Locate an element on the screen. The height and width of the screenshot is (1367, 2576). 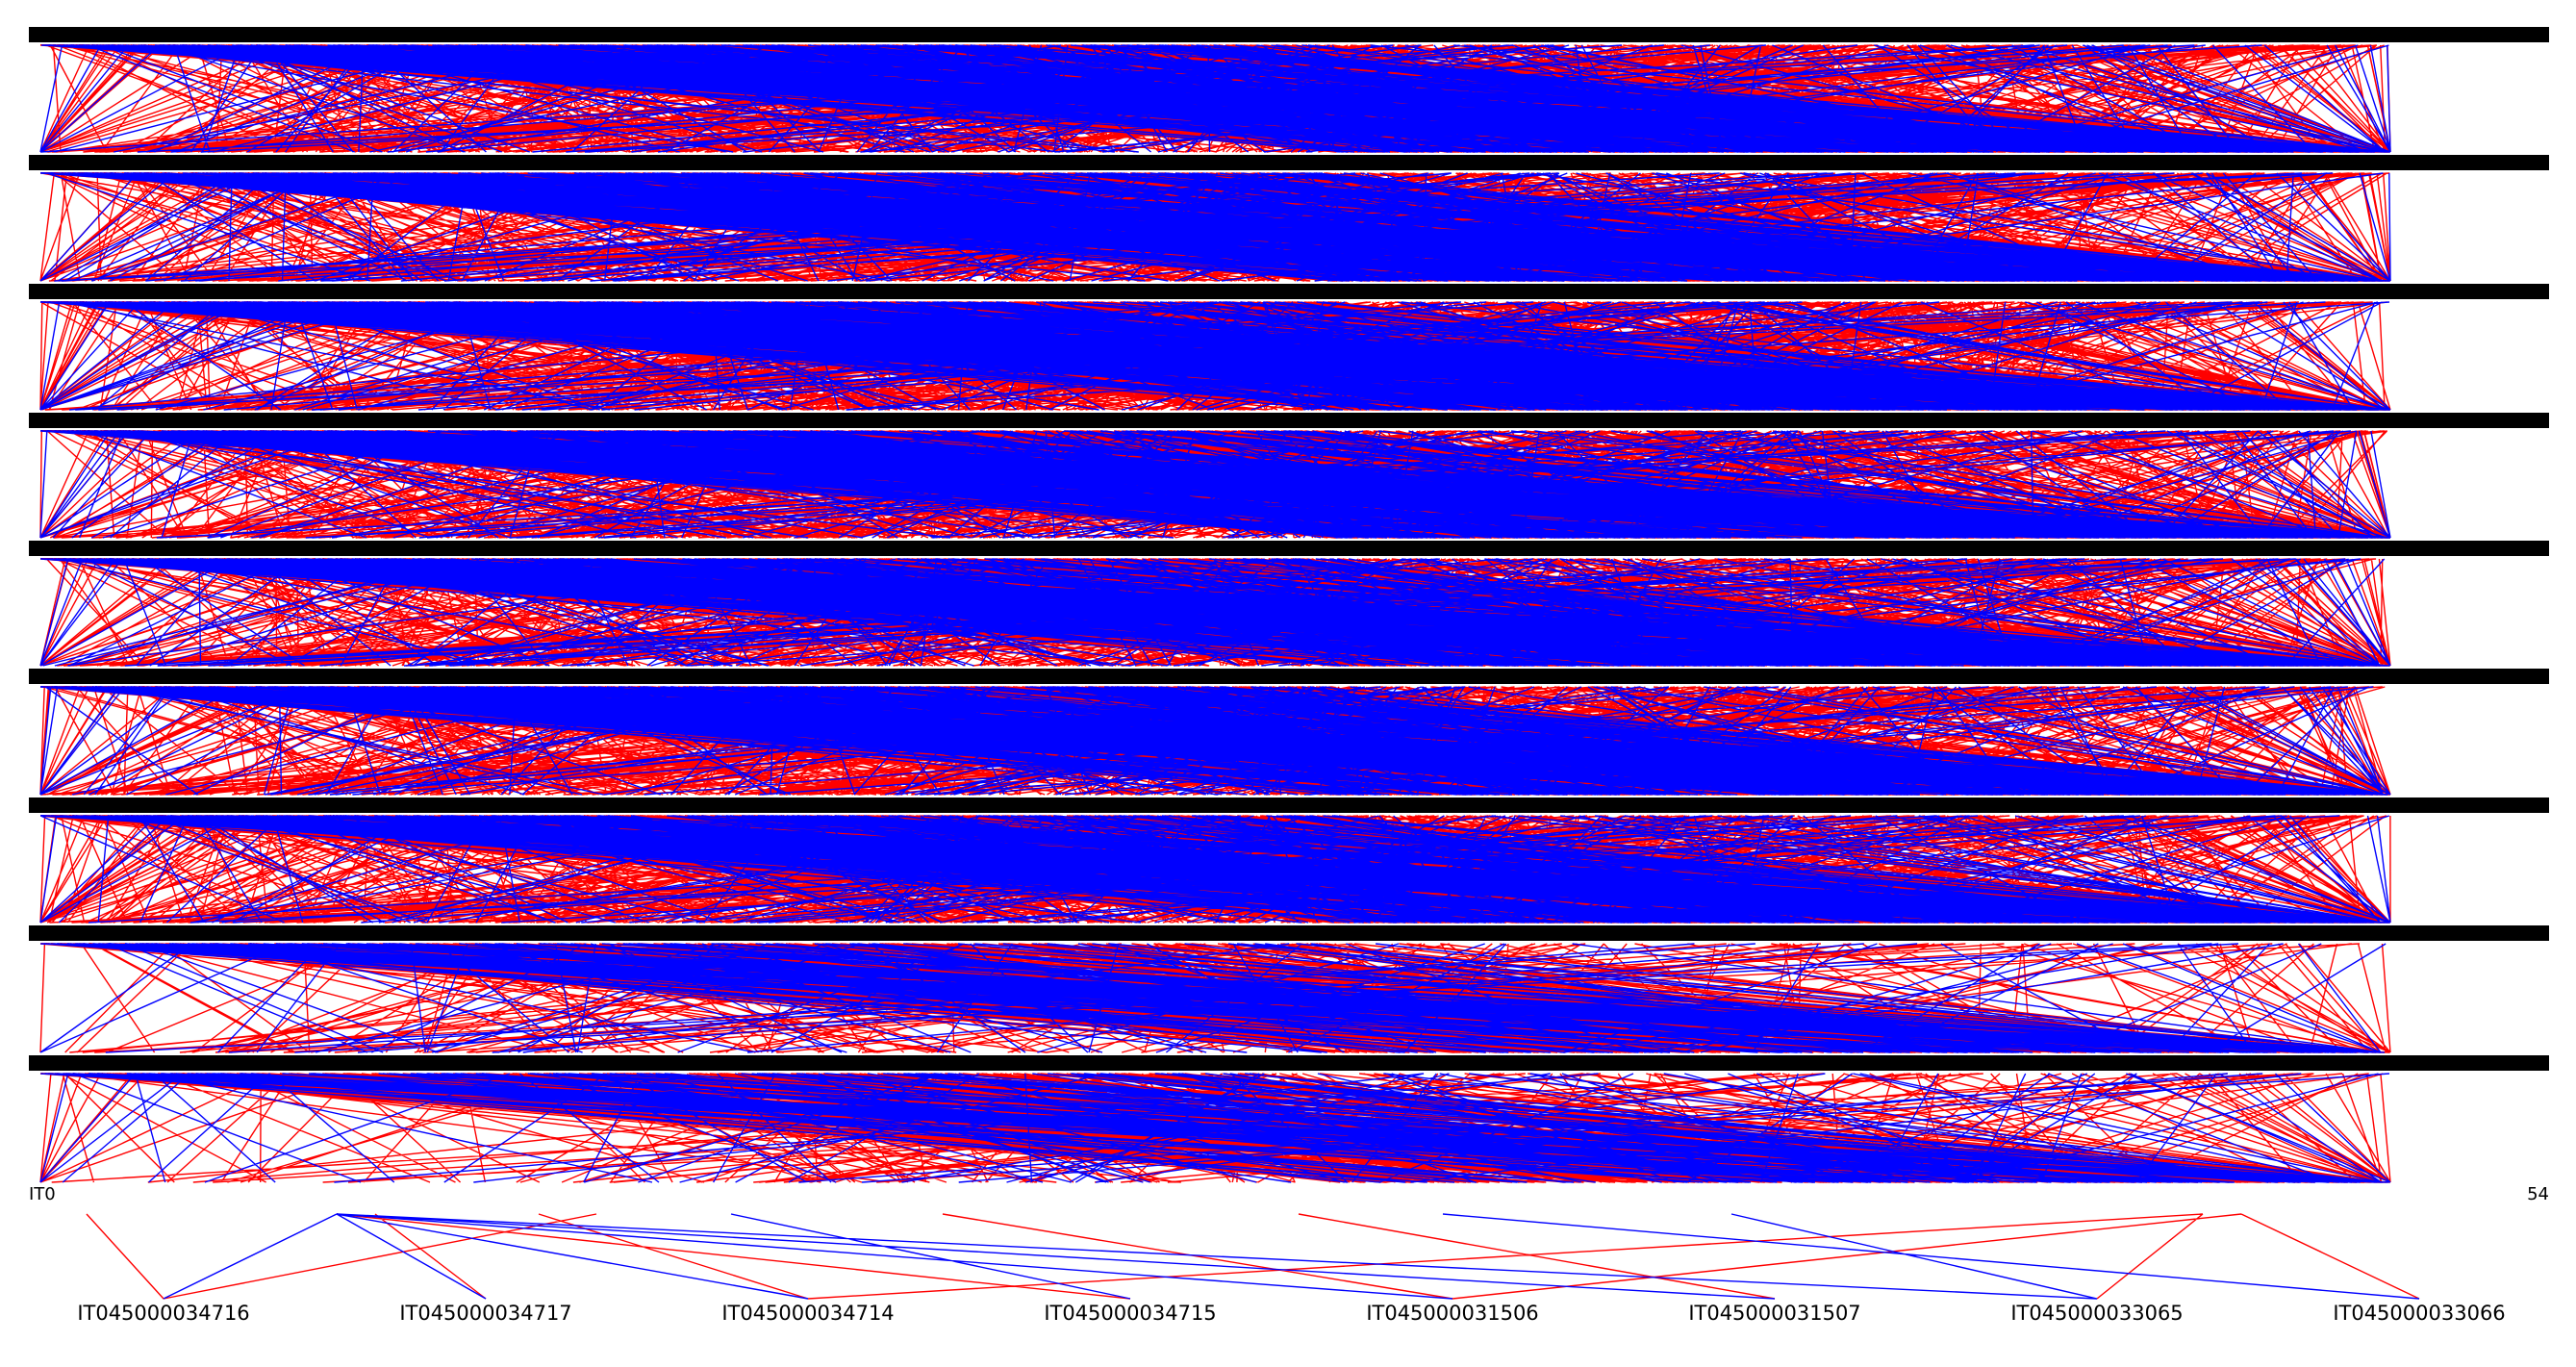
leaf-node-label: IT045000033065 is located at coordinates (2097, 1313).